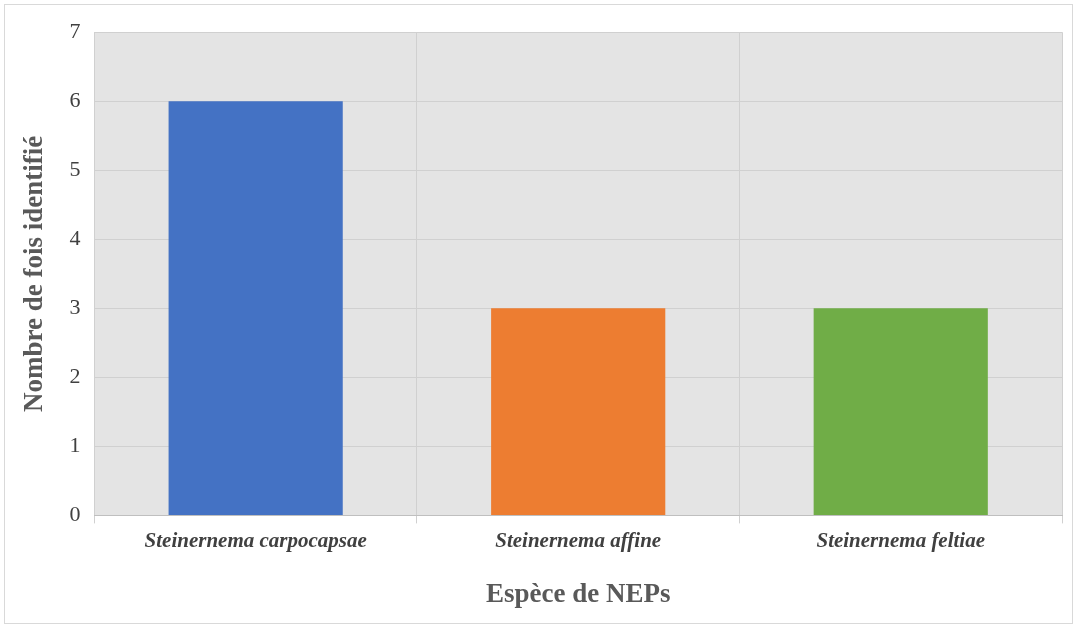 The image size is (1077, 628). What do you see at coordinates (578, 592) in the screenshot?
I see `x-axis-title: Espèce de NEPs` at bounding box center [578, 592].